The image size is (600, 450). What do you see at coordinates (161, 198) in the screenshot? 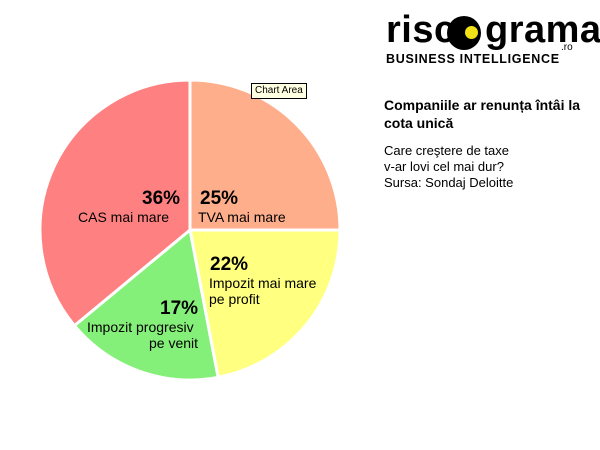
I see `slice-percent-label: 36%` at bounding box center [161, 198].